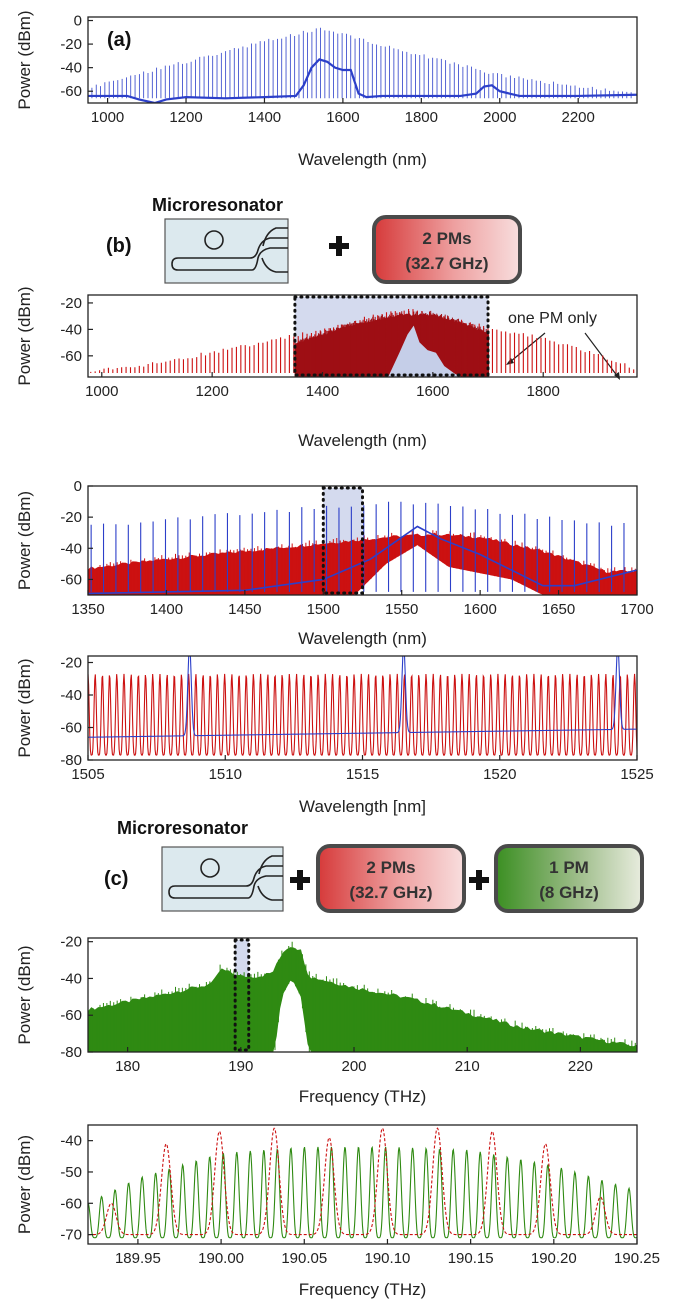 The height and width of the screenshot is (1303, 684). Describe the element at coordinates (401, 609) in the screenshot. I see `xtick-label-b2-4: 1550` at that location.